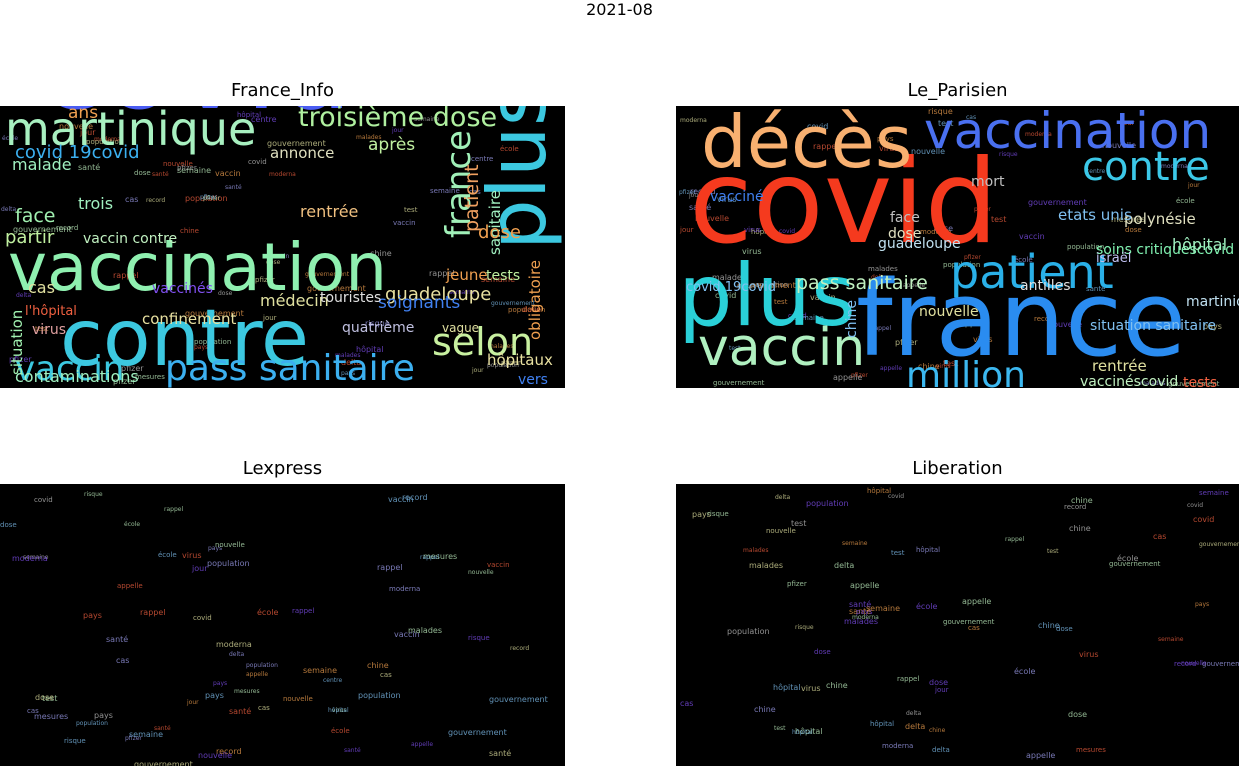 The height and width of the screenshot is (766, 1239). Describe the element at coordinates (51, 311) in the screenshot. I see `wordcloud-word: l'hôpital` at that location.